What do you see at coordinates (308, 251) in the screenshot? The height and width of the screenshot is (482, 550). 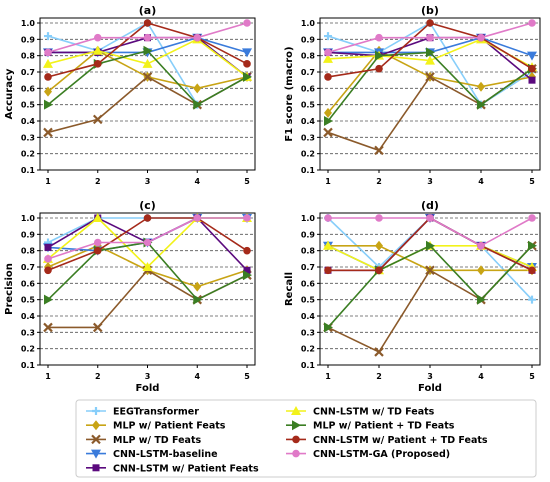 I see `y-tick-label: 0.8` at bounding box center [308, 251].